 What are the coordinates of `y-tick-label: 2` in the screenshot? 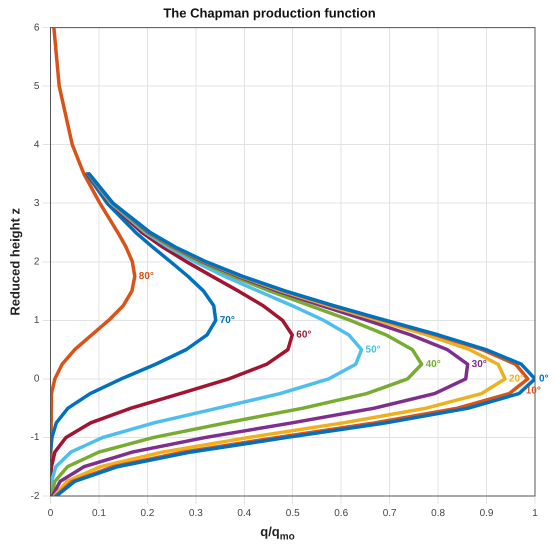 It's located at (37, 262).